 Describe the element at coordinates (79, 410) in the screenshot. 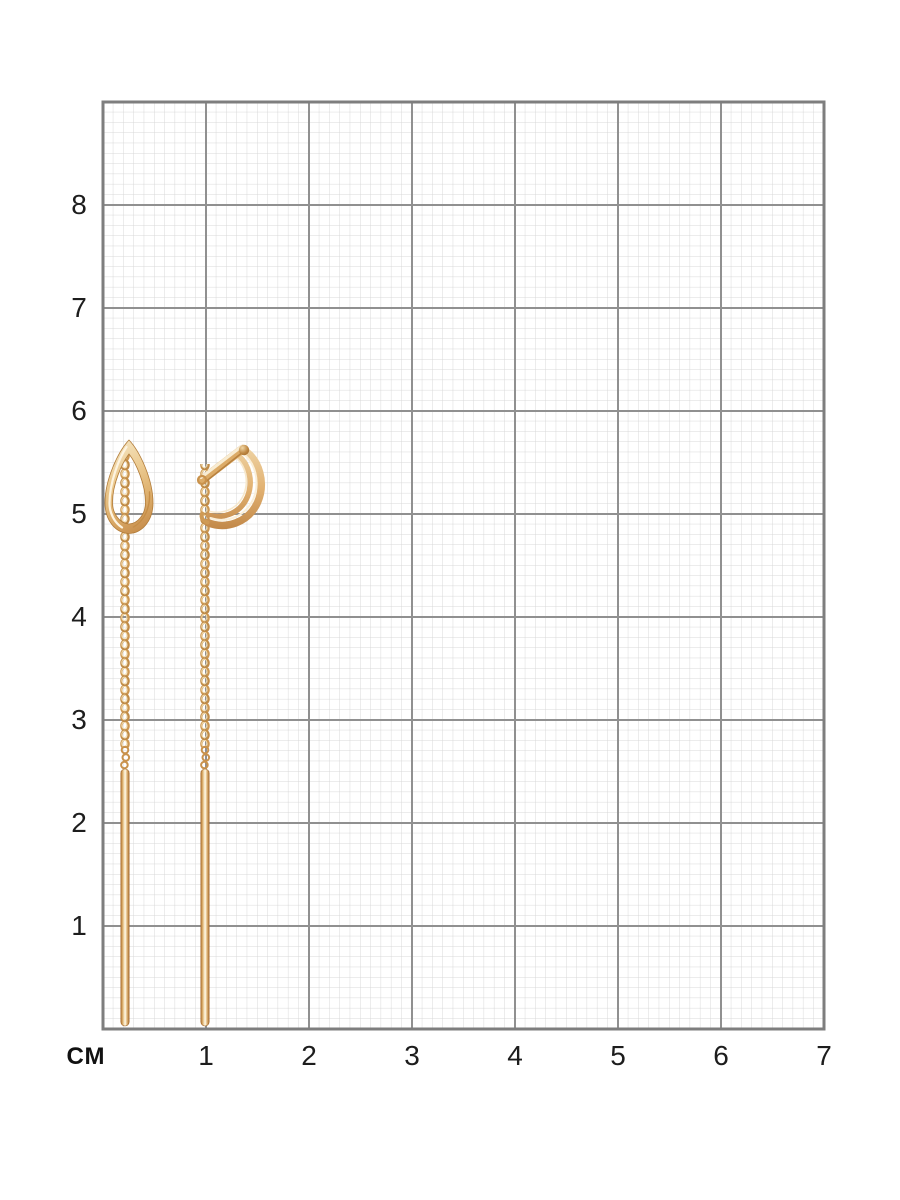

I see `y-axis-label-6: 6` at that location.